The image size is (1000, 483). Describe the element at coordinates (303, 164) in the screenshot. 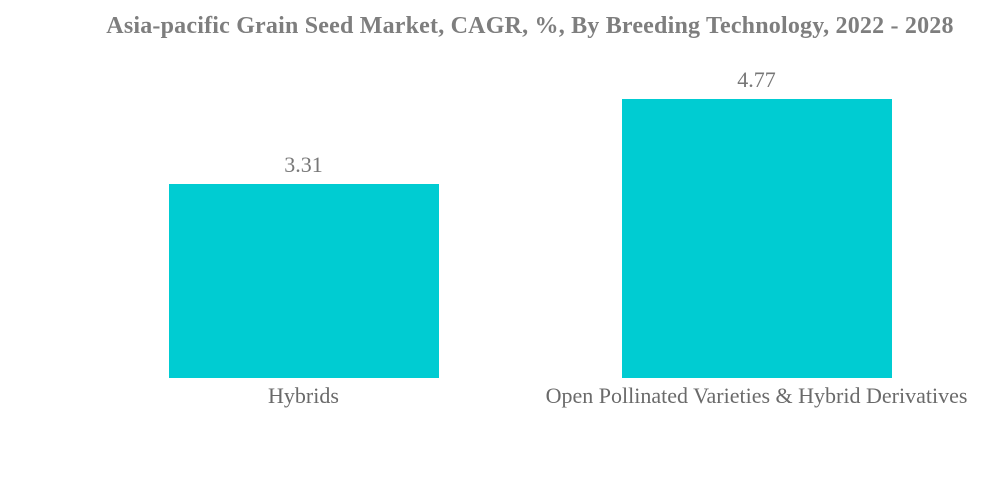

I see `value-label-hybrids: 3.31` at that location.